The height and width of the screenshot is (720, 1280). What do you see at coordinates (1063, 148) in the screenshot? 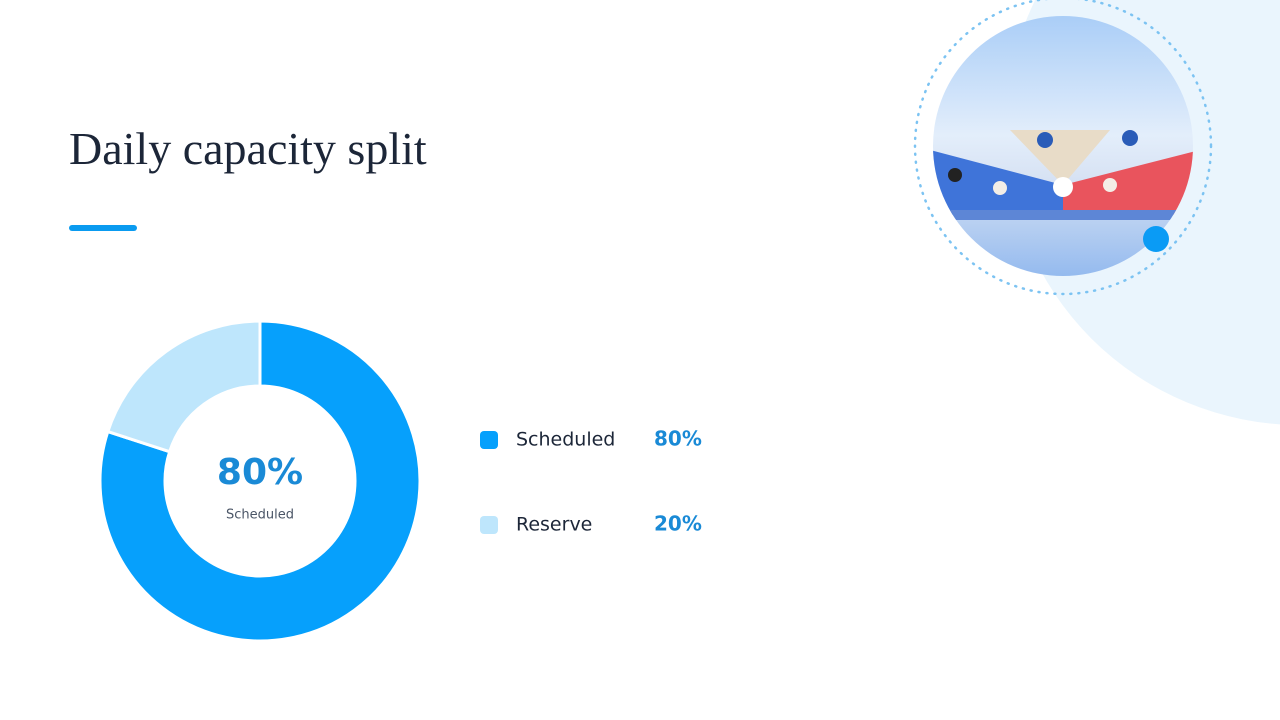
I see `dotted-ring` at bounding box center [1063, 148].